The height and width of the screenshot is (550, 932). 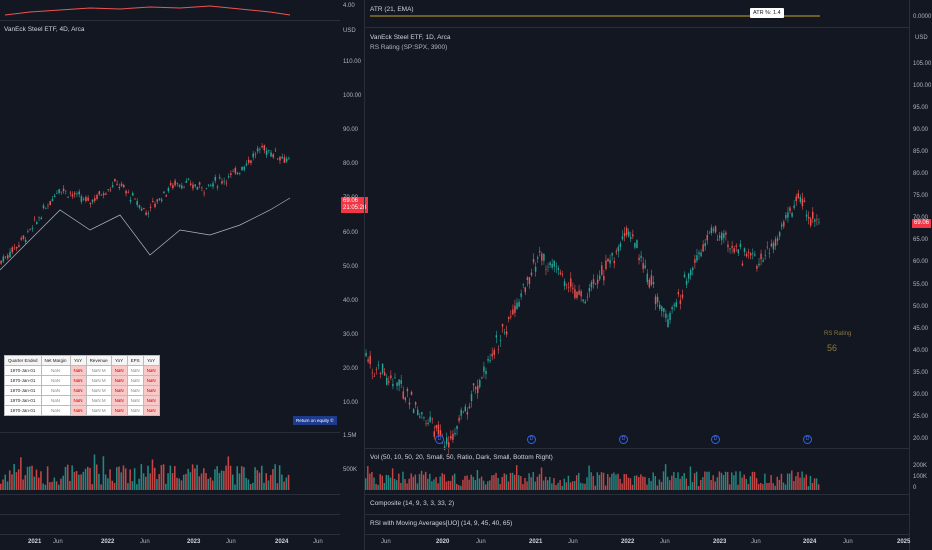 I want to click on right-price-tick: 100.00, so click(x=922, y=86).